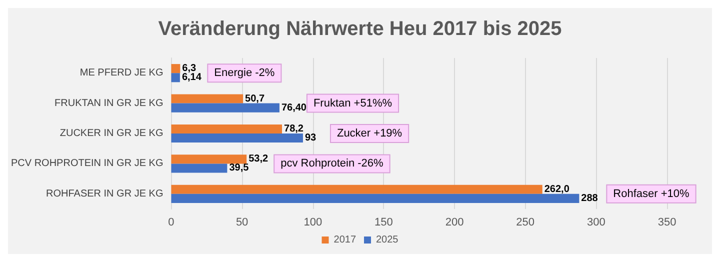 This screenshot has width=720, height=262. What do you see at coordinates (596, 222) in the screenshot?
I see `x-tick-label: 300` at bounding box center [596, 222].